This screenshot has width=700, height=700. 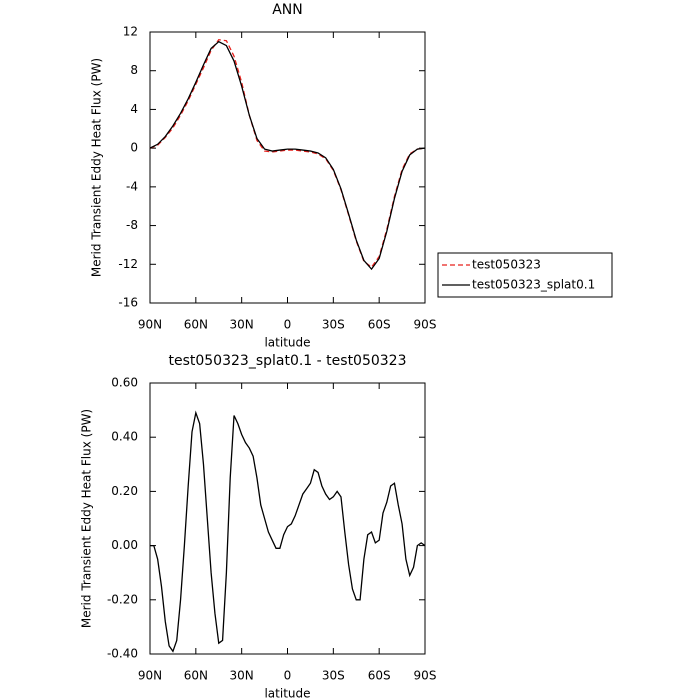 What do you see at coordinates (124, 383) in the screenshot?
I see `y-tick-label: 0.60` at bounding box center [124, 383].